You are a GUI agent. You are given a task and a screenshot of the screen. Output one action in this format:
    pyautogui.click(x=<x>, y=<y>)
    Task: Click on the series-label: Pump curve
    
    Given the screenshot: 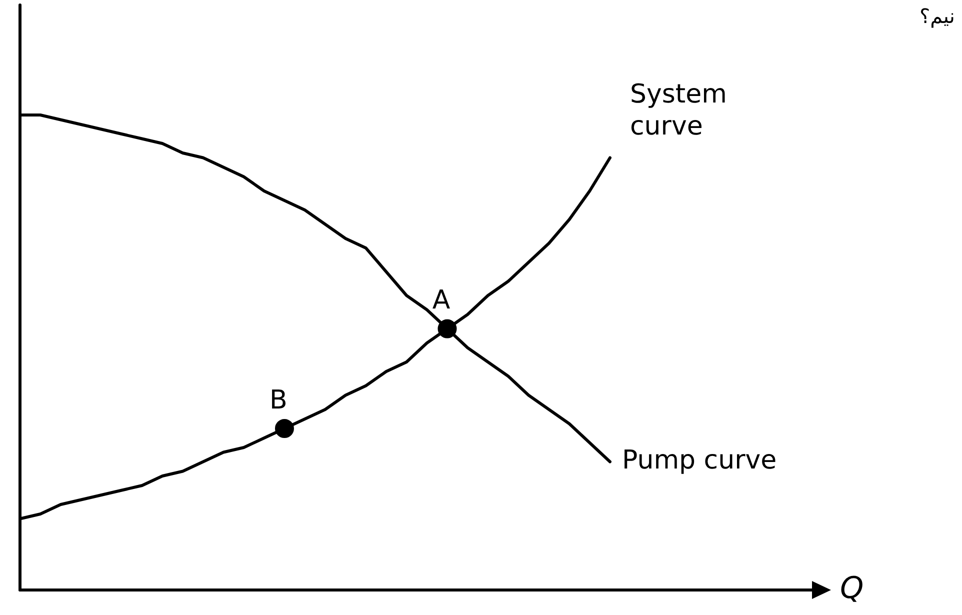 What is the action you would take?
    pyautogui.click(x=699, y=461)
    